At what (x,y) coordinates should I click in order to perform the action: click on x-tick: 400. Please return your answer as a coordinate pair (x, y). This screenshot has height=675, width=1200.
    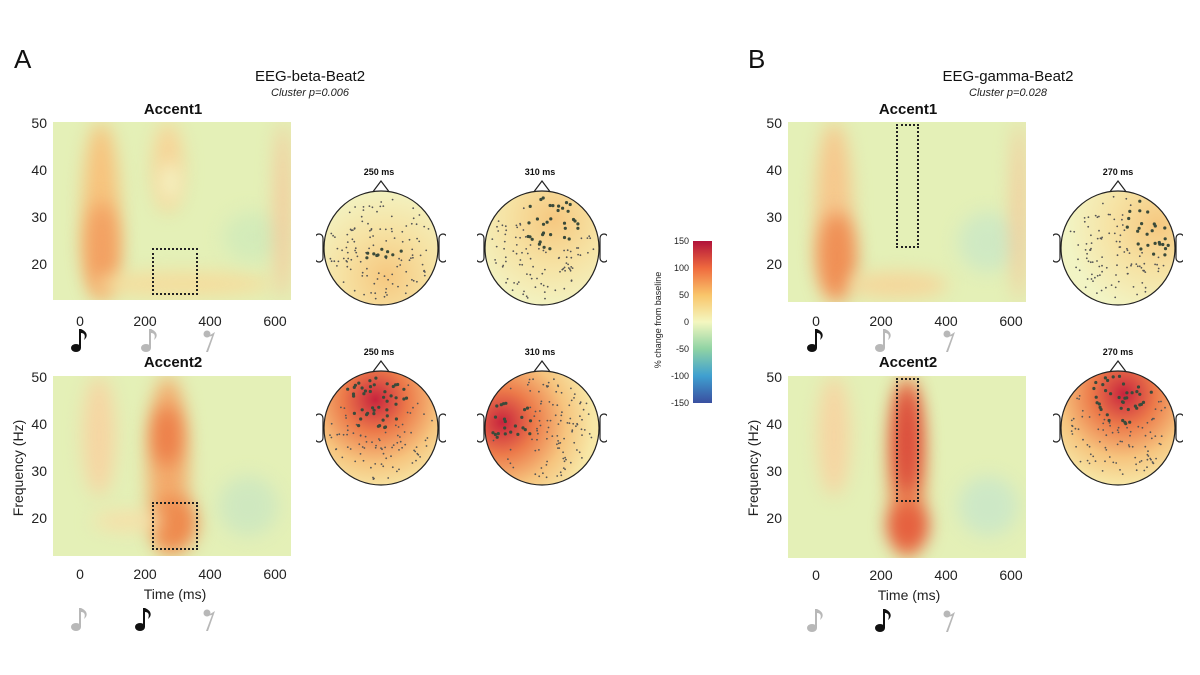
    Looking at the image, I should click on (946, 321).